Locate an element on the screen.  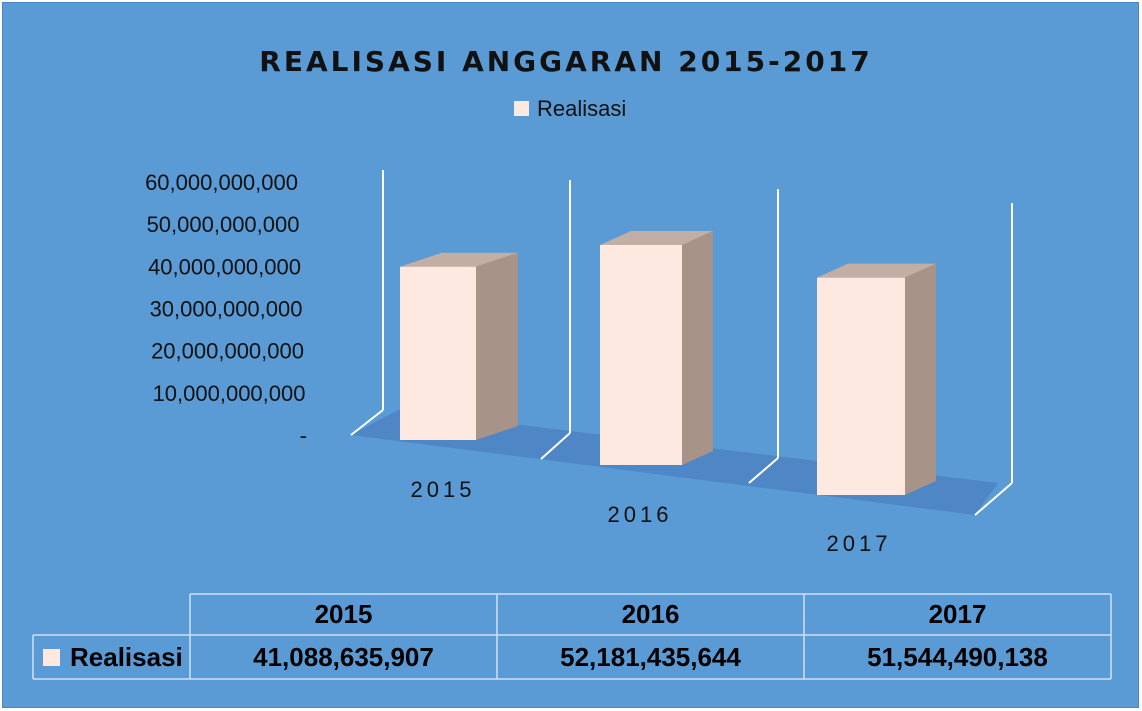
bar-2016 is located at coordinates (656, 347).